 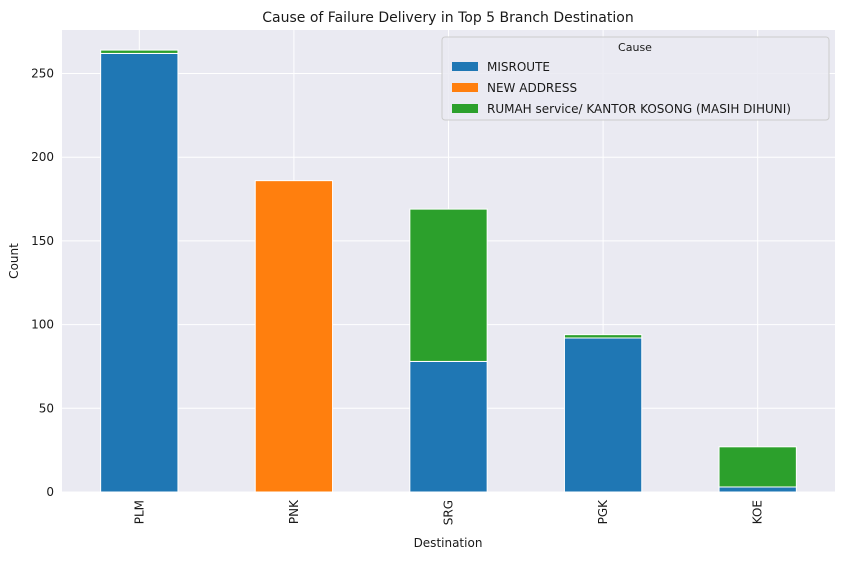 What do you see at coordinates (518, 67) in the screenshot?
I see `legend-label-0: MISROUTE` at bounding box center [518, 67].